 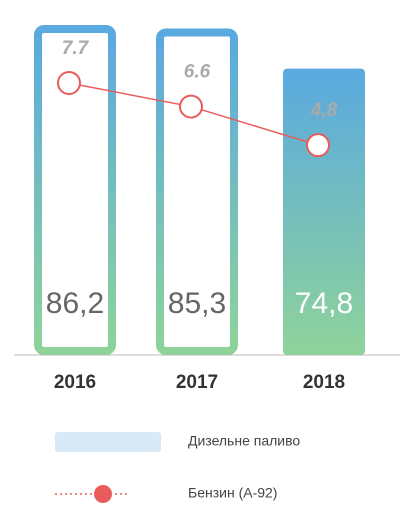 What do you see at coordinates (244, 441) in the screenshot?
I see `legend-label: Дизельне паливо` at bounding box center [244, 441].